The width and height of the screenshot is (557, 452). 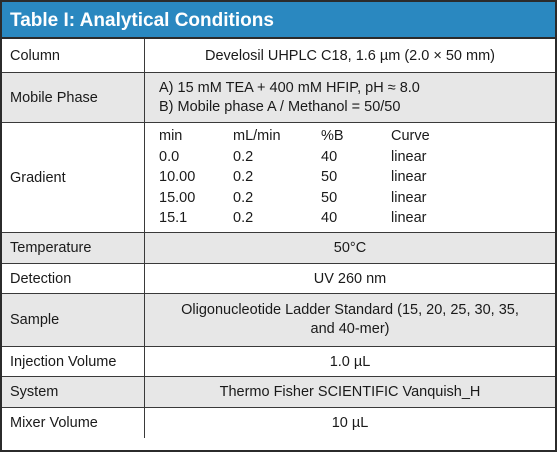 What do you see at coordinates (350, 278) in the screenshot?
I see `row-value-detection: UV 260 nm` at bounding box center [350, 278].